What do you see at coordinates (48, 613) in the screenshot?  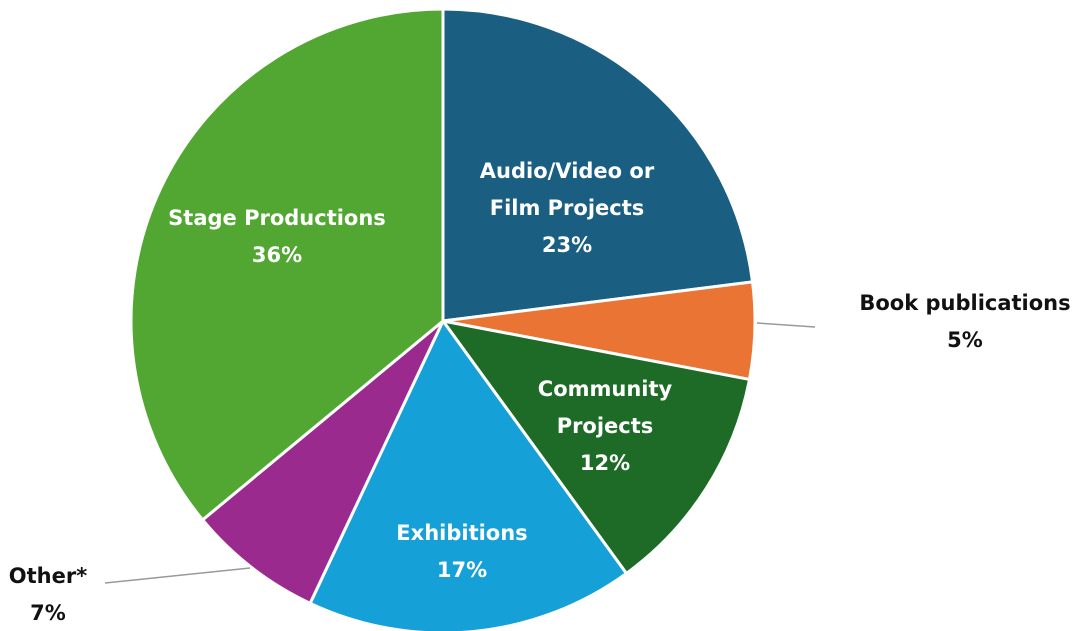 I see `value-label: 7%` at bounding box center [48, 613].